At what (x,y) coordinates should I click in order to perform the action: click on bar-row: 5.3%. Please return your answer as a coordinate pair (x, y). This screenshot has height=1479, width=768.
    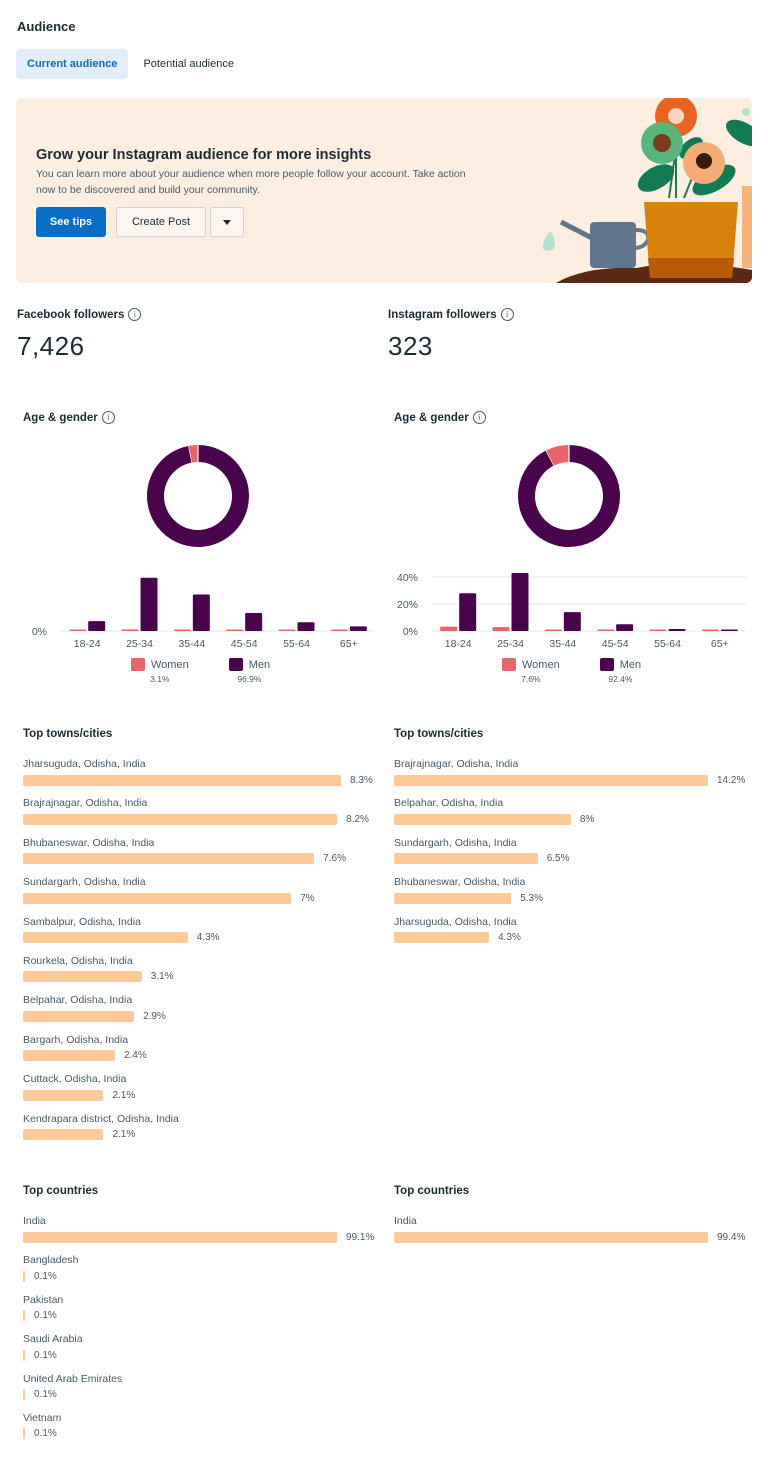
    Looking at the image, I should click on (569, 898).